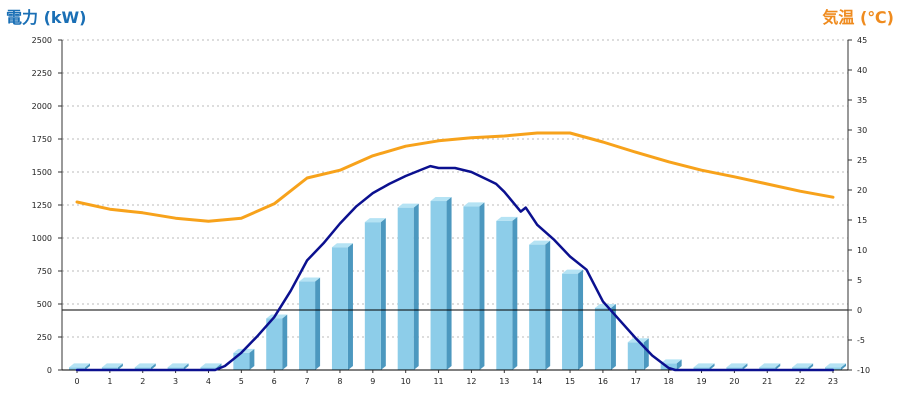 This screenshot has width=900, height=400. I want to click on left-tick-label: 500, so click(44, 304).